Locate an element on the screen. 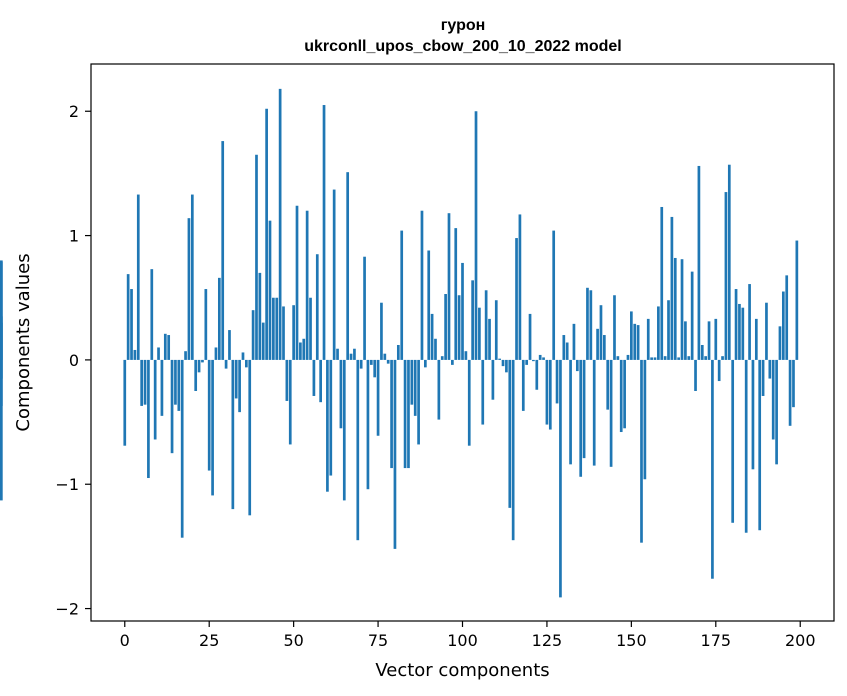 The width and height of the screenshot is (847, 696). x-tick-label: 150 is located at coordinates (631, 640).